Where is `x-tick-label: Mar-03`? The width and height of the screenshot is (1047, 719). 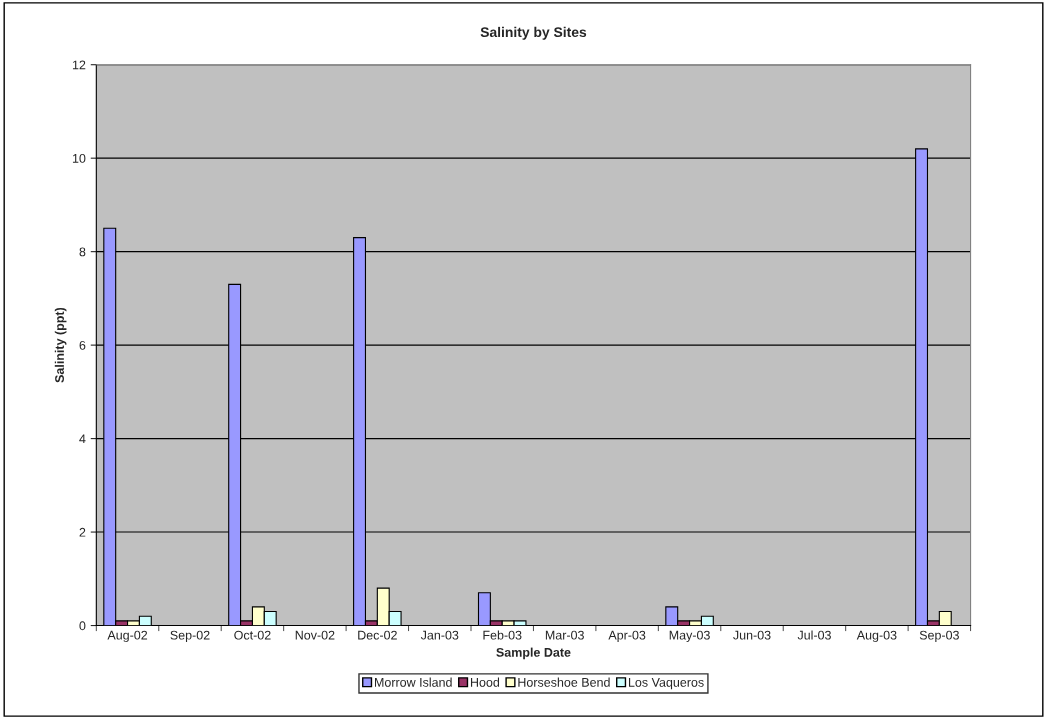
x-tick-label: Mar-03 is located at coordinates (564, 635).